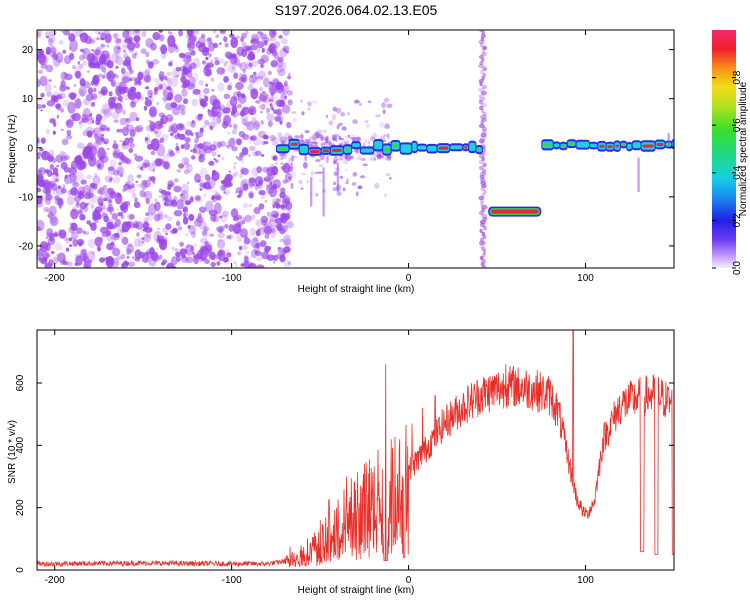 This screenshot has height=600, width=750. I want to click on colorbar-tick-label: 0.8, so click(737, 77).